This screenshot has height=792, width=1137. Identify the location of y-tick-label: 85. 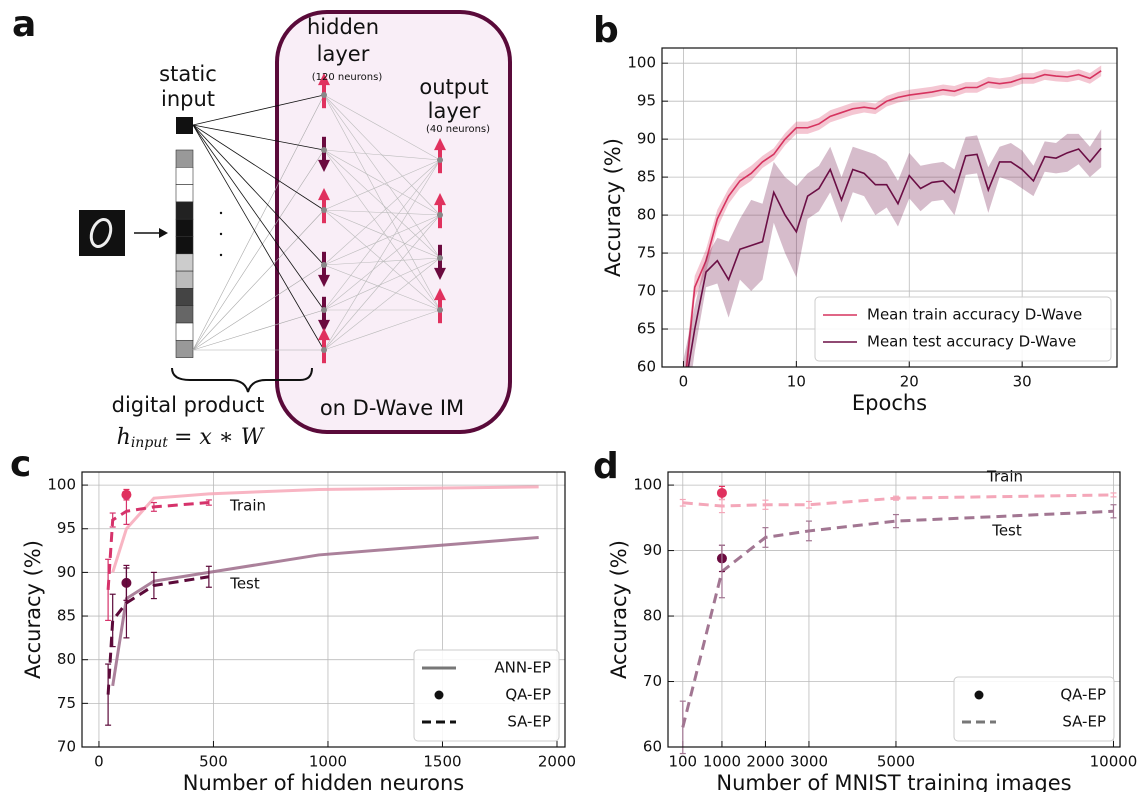
(646, 177).